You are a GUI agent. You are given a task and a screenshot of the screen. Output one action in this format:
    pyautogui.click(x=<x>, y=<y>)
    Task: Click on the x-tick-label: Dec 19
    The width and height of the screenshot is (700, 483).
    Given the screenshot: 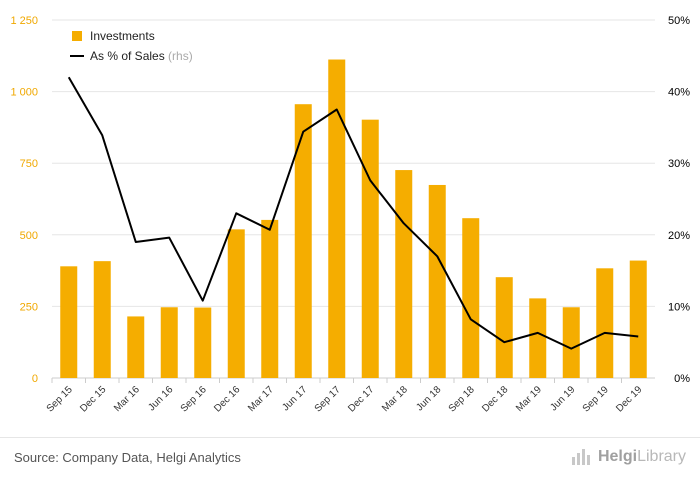 What is the action you would take?
    pyautogui.click(x=629, y=399)
    